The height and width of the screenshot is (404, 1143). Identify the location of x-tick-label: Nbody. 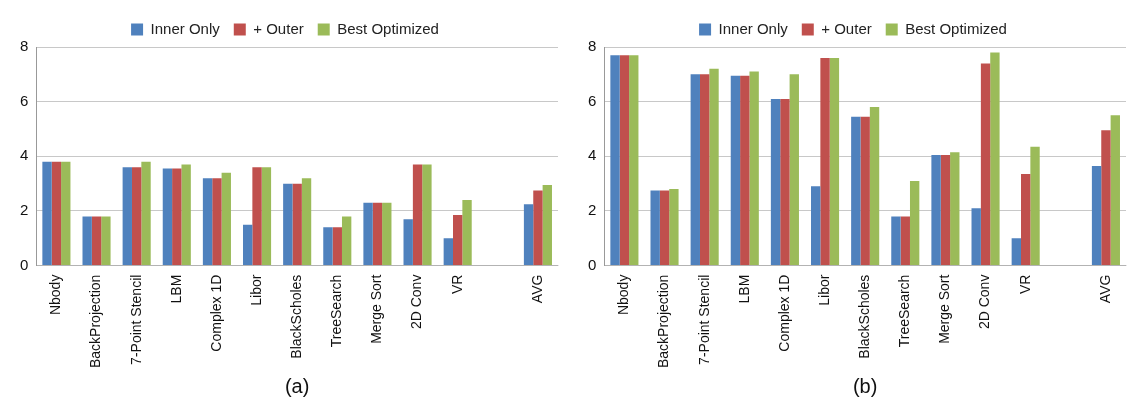
(623, 295).